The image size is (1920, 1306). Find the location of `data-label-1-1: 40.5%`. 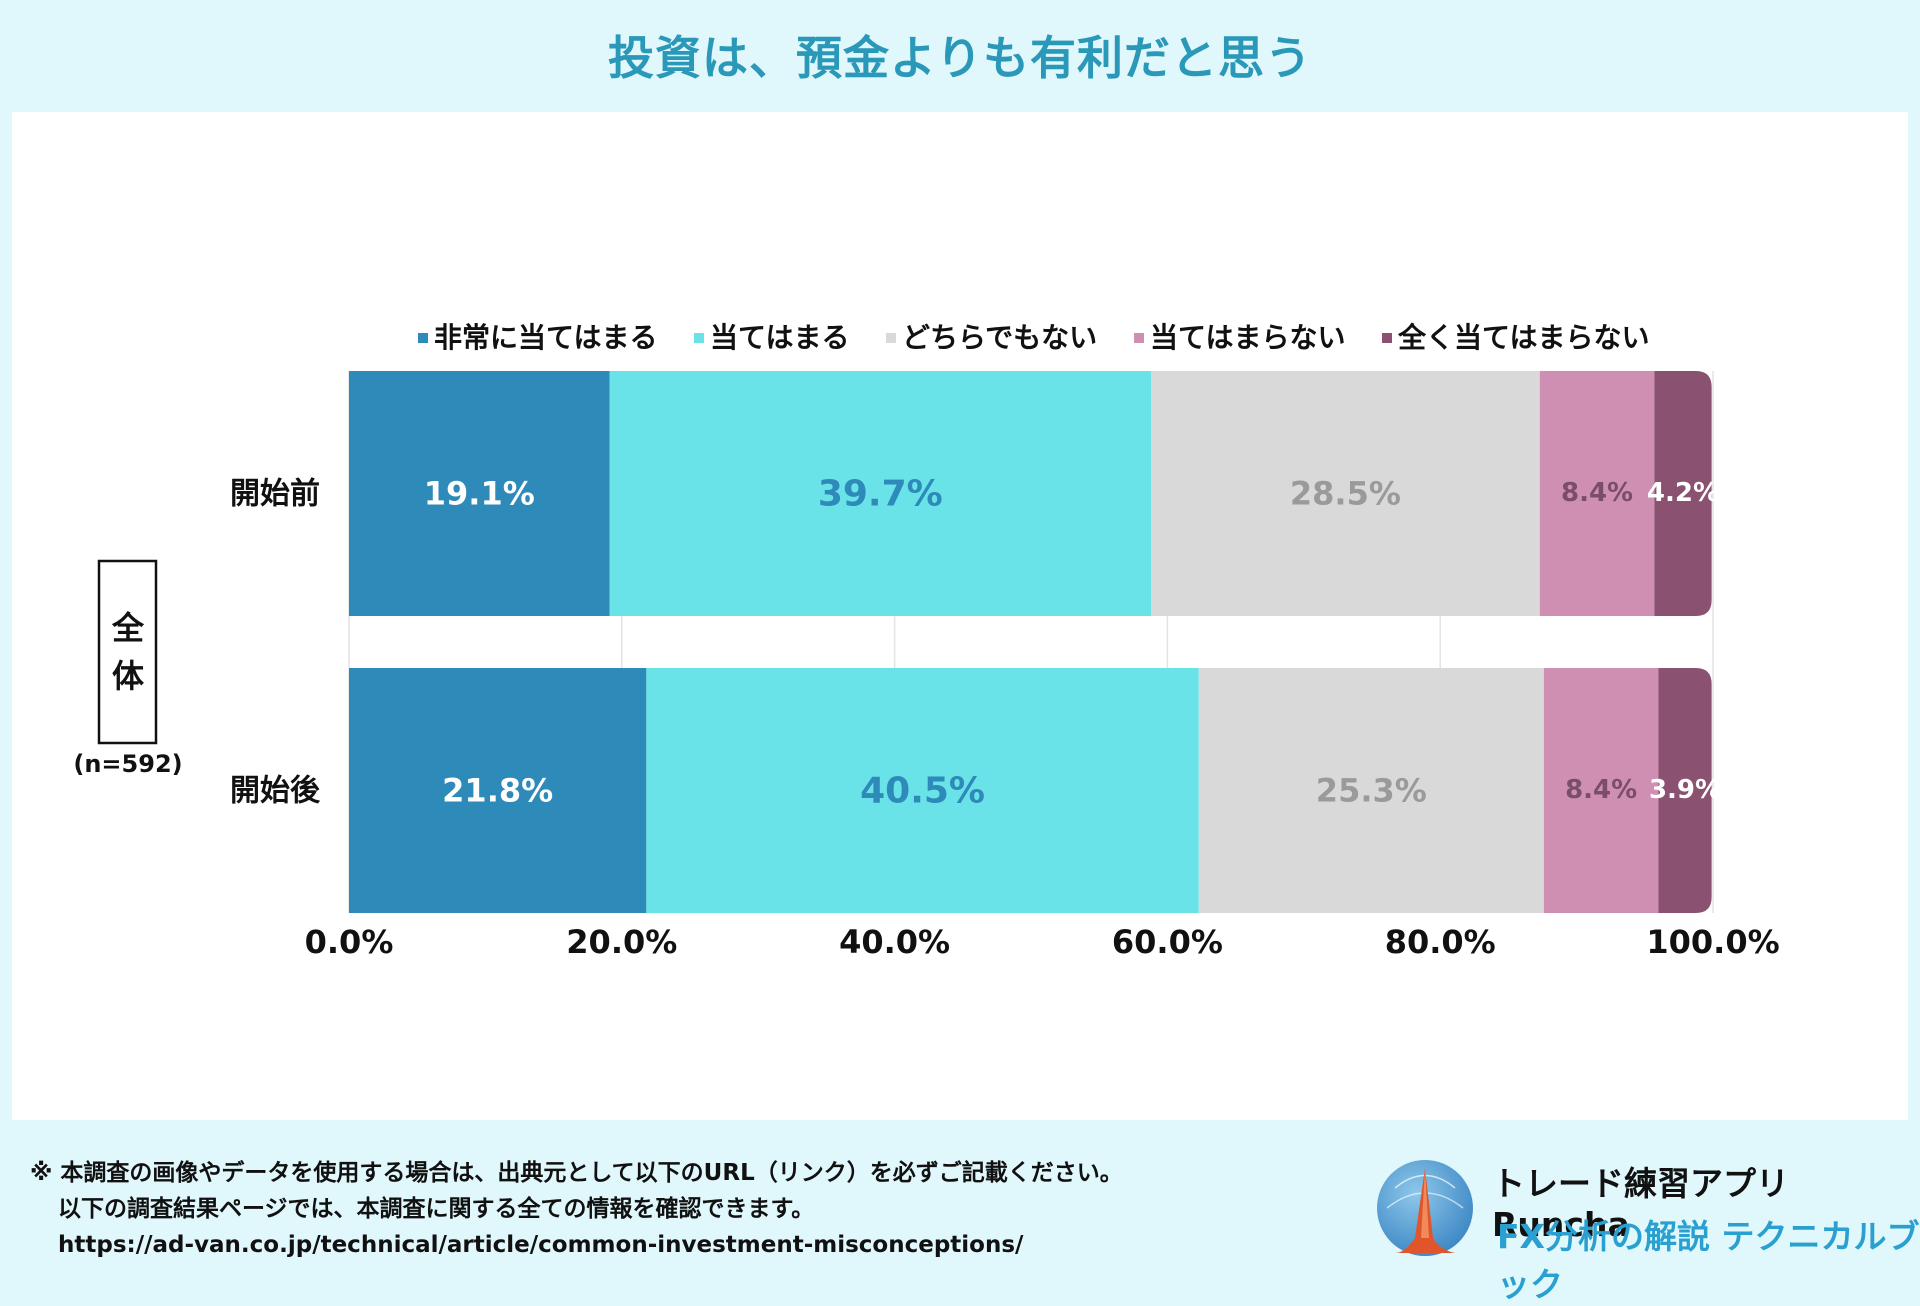

data-label-1-1: 40.5% is located at coordinates (922, 791).